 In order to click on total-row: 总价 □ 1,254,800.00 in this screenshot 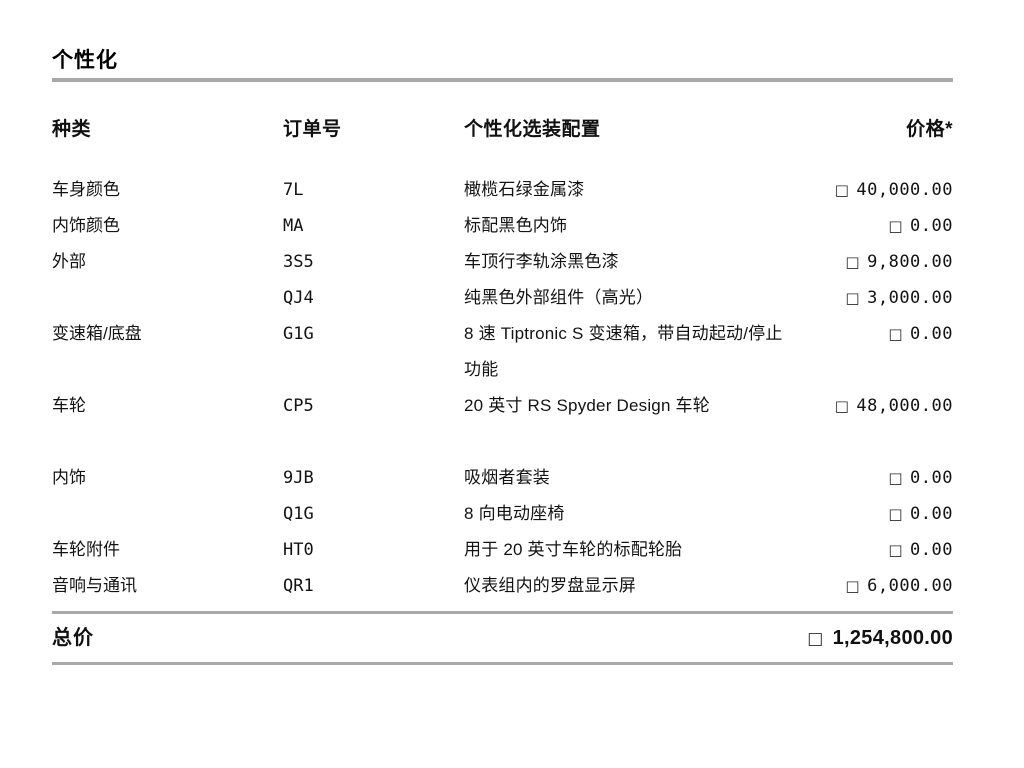, I will do `click(502, 638)`.